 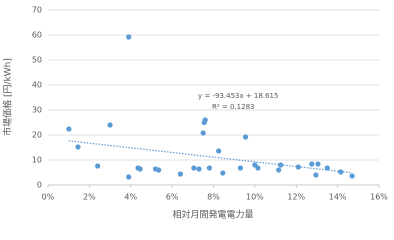 I want to click on x-tick-label: 4%, so click(x=130, y=197).